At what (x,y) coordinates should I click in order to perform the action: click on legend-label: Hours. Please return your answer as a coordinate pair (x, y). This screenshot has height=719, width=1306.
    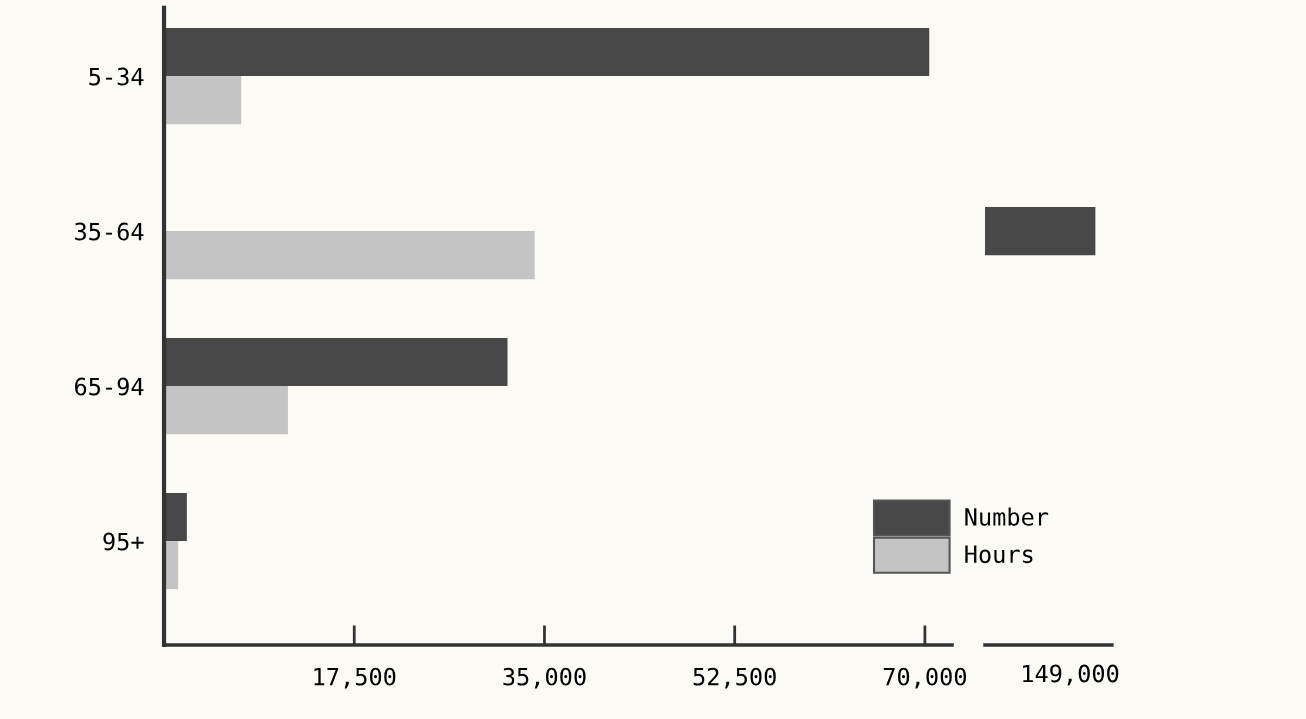
    Looking at the image, I should click on (999, 554).